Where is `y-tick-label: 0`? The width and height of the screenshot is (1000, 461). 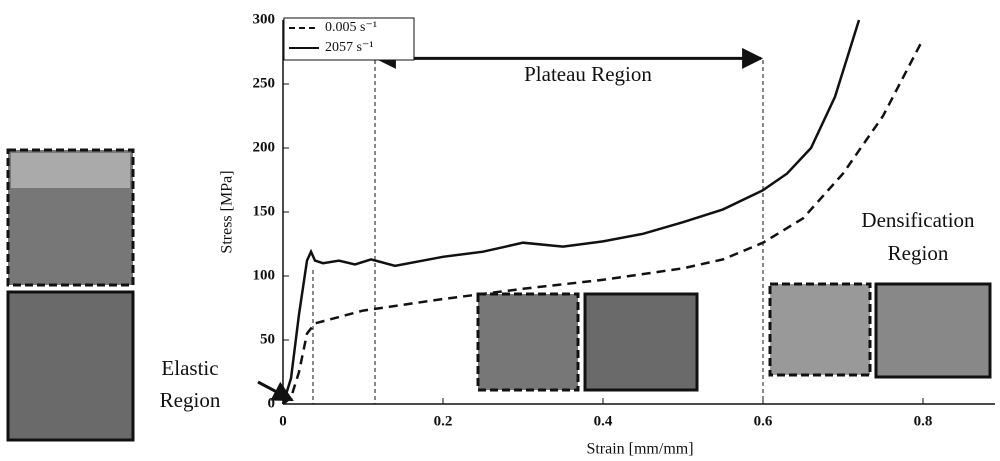
y-tick-label: 0 is located at coordinates (272, 403).